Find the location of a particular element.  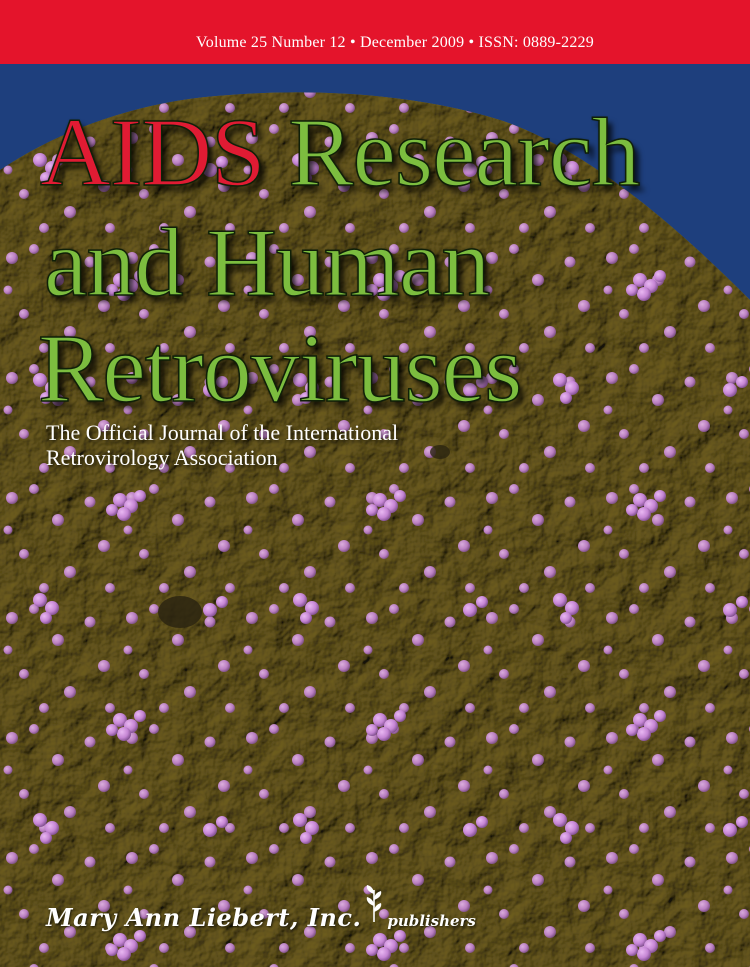

title-research: Research is located at coordinates (464, 153).